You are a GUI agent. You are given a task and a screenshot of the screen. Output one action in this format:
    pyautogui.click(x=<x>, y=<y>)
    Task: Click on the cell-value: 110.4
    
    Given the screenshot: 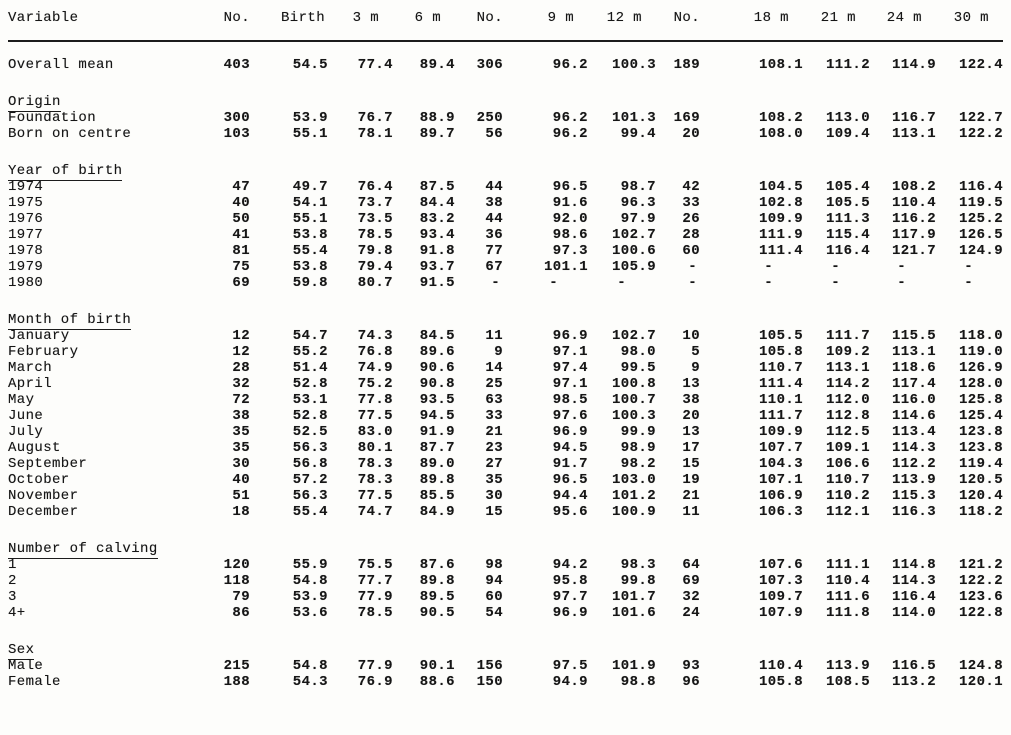 What is the action you would take?
    pyautogui.click(x=780, y=666)
    